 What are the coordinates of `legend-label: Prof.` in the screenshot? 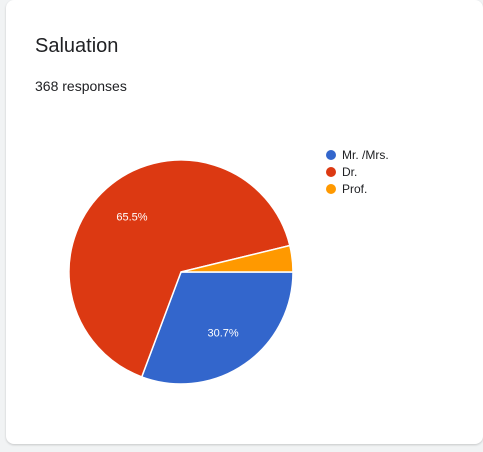 It's located at (355, 188).